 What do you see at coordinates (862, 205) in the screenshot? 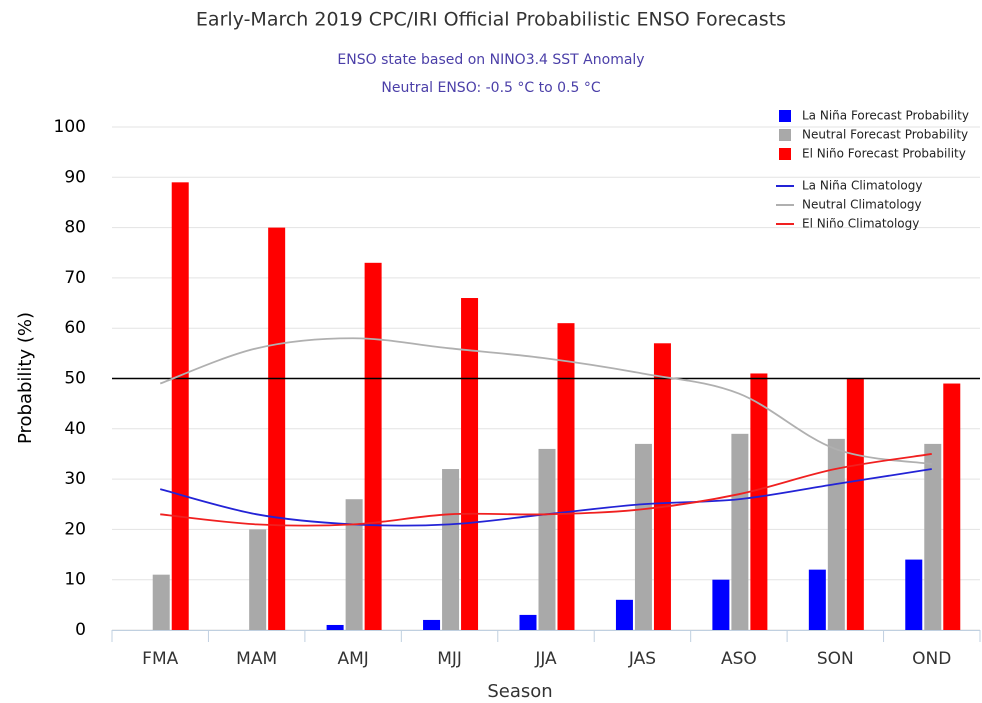
I see `legend-label: Neutral Climatology` at bounding box center [862, 205].